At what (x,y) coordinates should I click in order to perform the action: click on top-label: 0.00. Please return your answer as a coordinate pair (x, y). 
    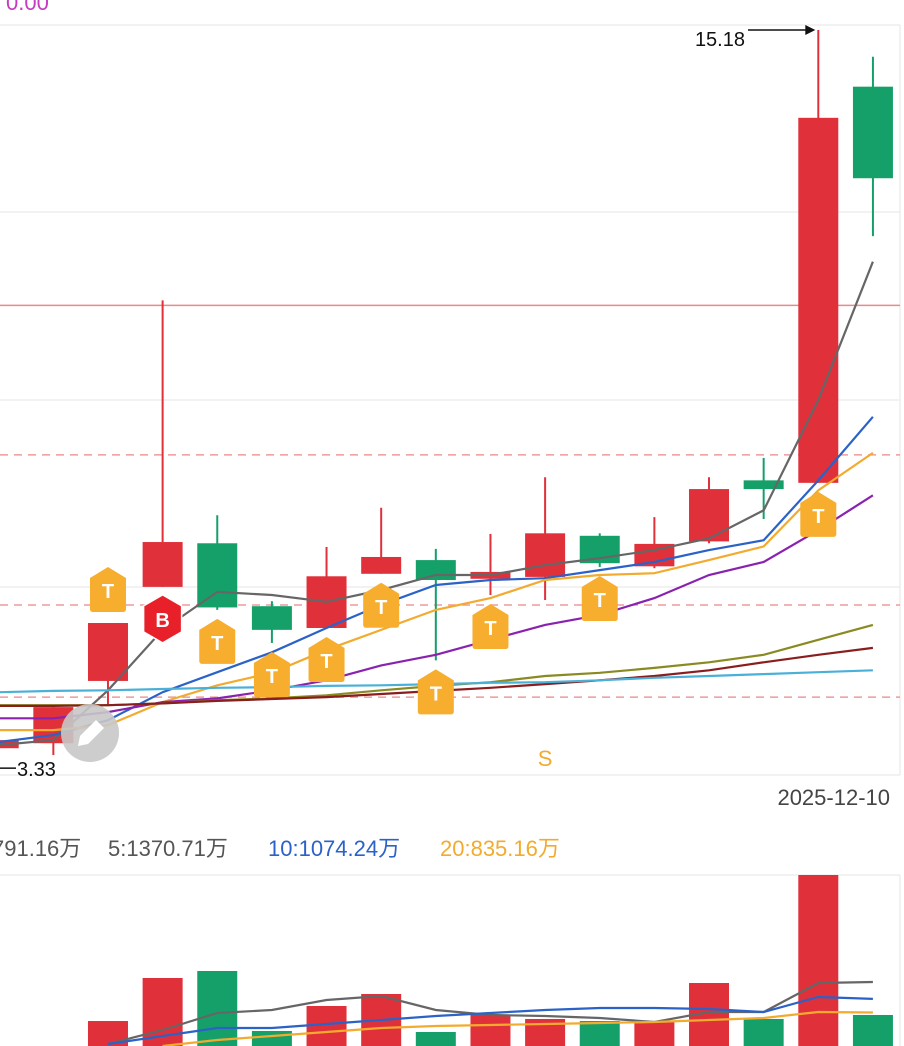
    Looking at the image, I should click on (27, 7).